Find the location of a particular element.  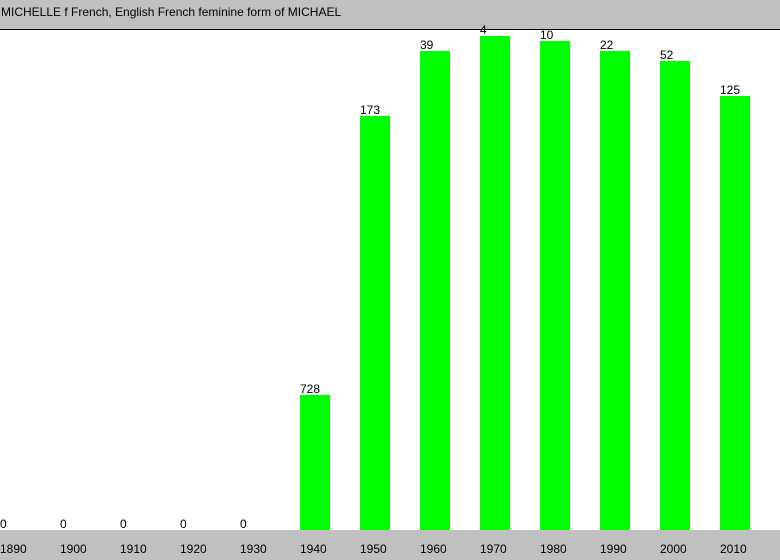

rank-label-1940: 728 is located at coordinates (310, 389).